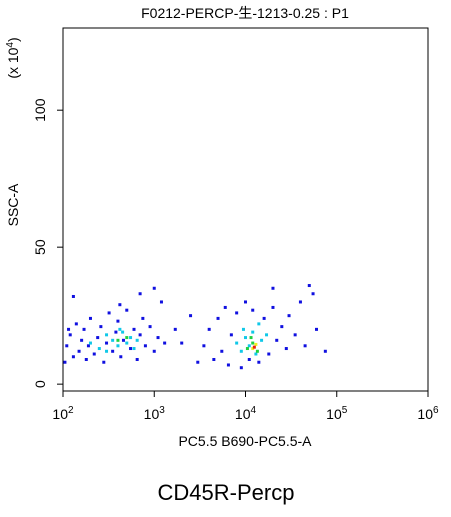 Image resolution: width=451 pixels, height=517 pixels. What do you see at coordinates (40, 384) in the screenshot?
I see `y-tick-label: 0` at bounding box center [40, 384].